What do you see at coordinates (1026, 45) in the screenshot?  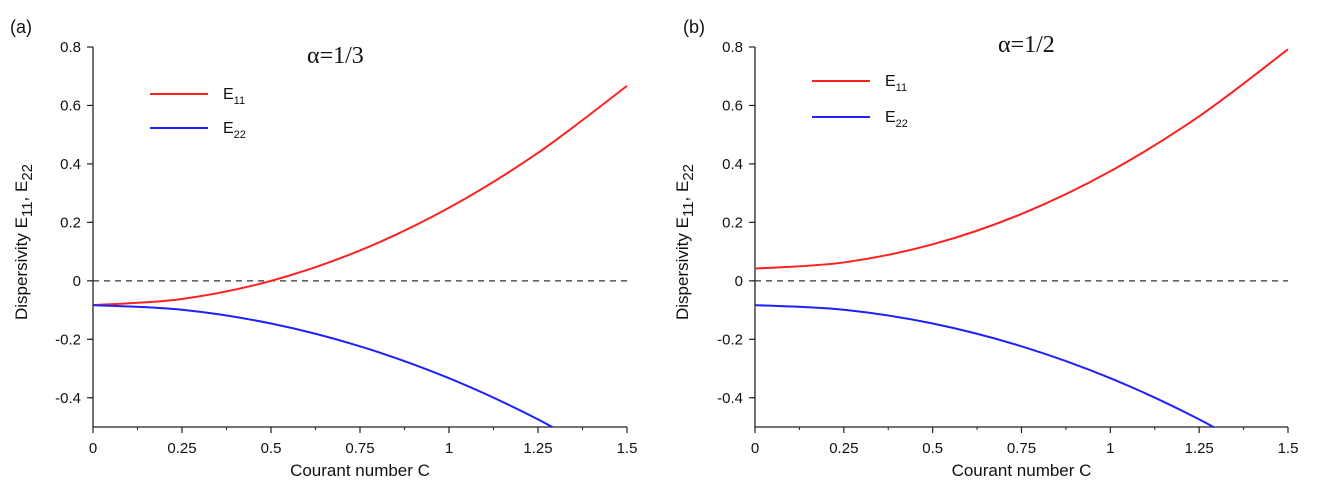 I see `alpha-annotation: α=1/2` at bounding box center [1026, 45].